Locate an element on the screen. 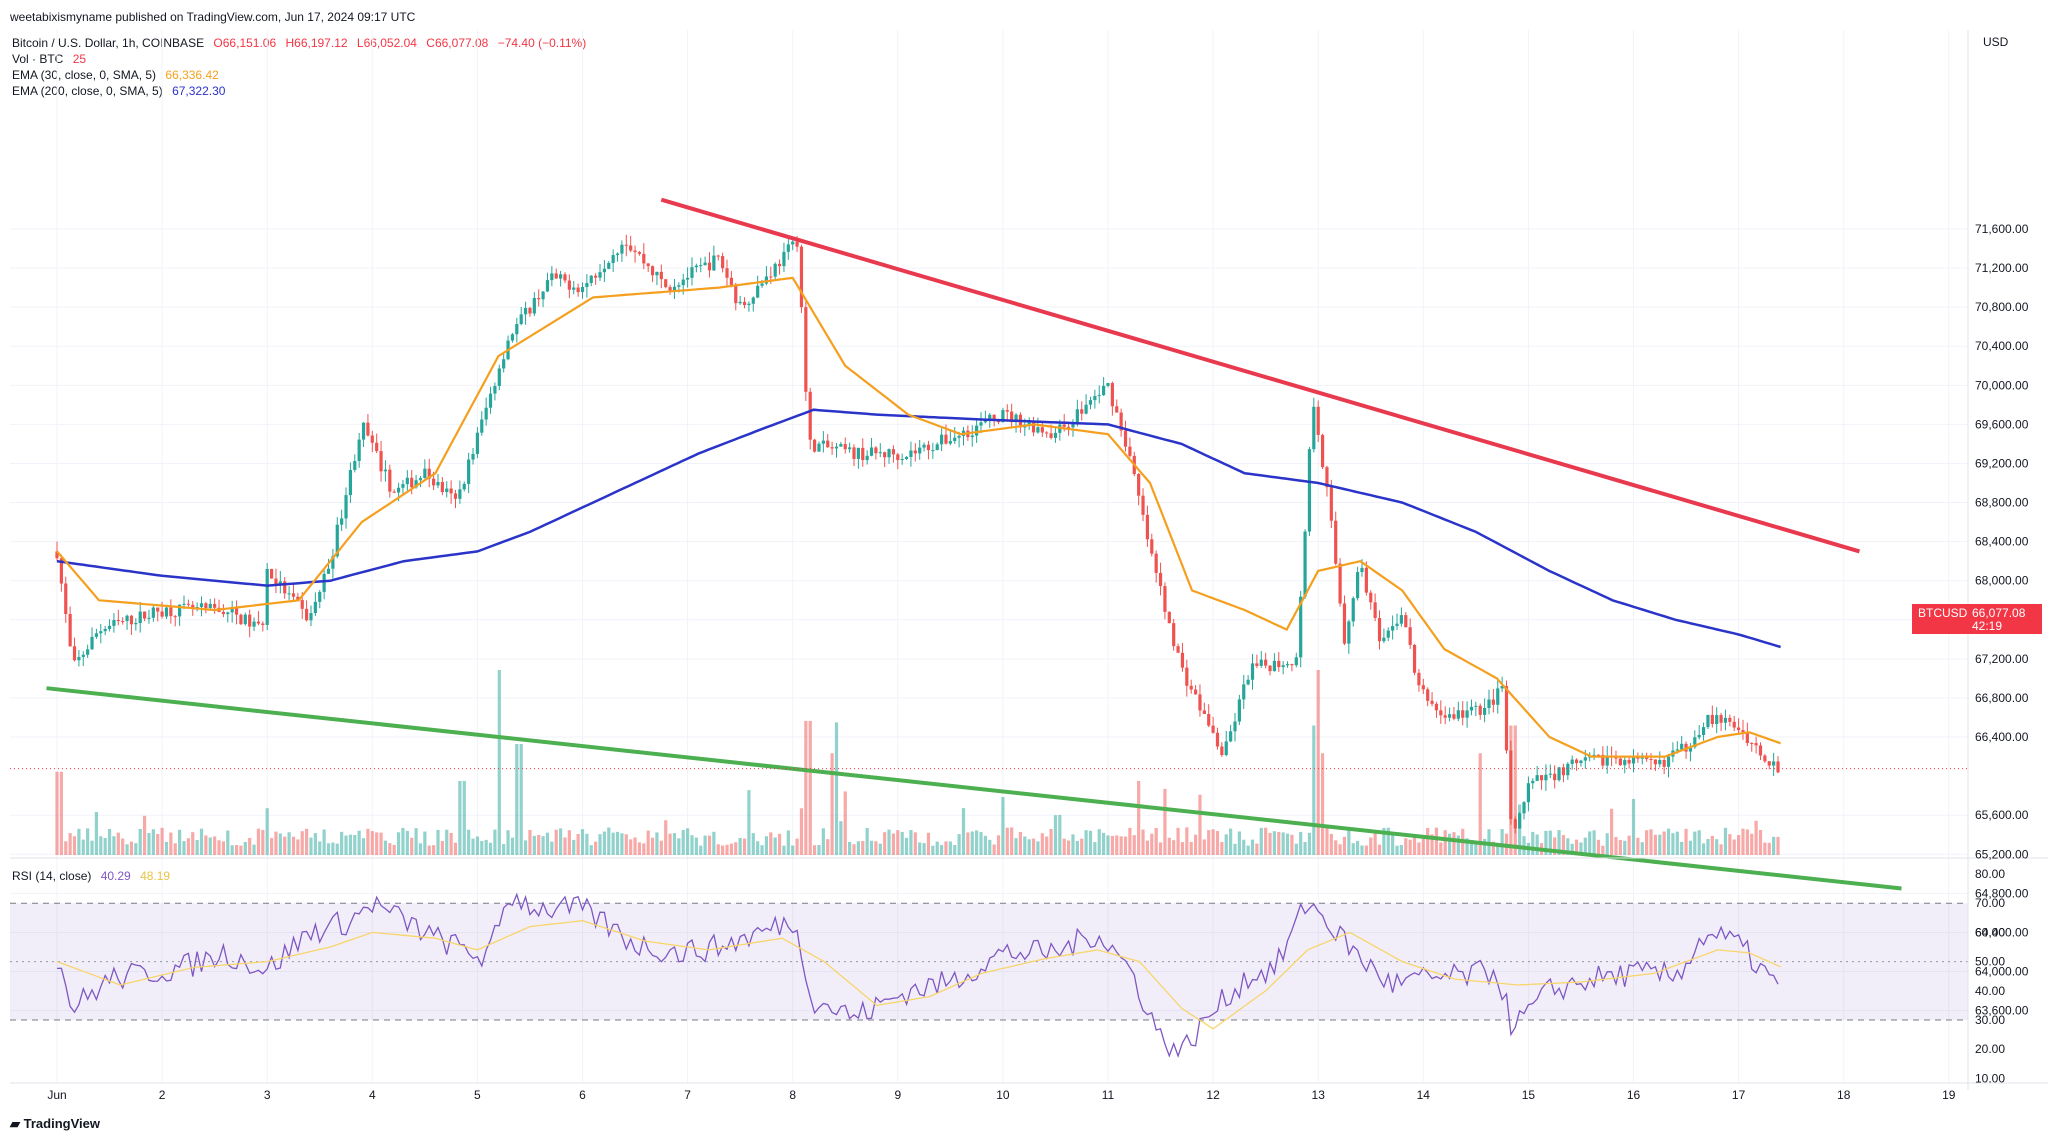 This screenshot has height=1139, width=2048. price-tick-label: 69,600.00 is located at coordinates (2002, 424).